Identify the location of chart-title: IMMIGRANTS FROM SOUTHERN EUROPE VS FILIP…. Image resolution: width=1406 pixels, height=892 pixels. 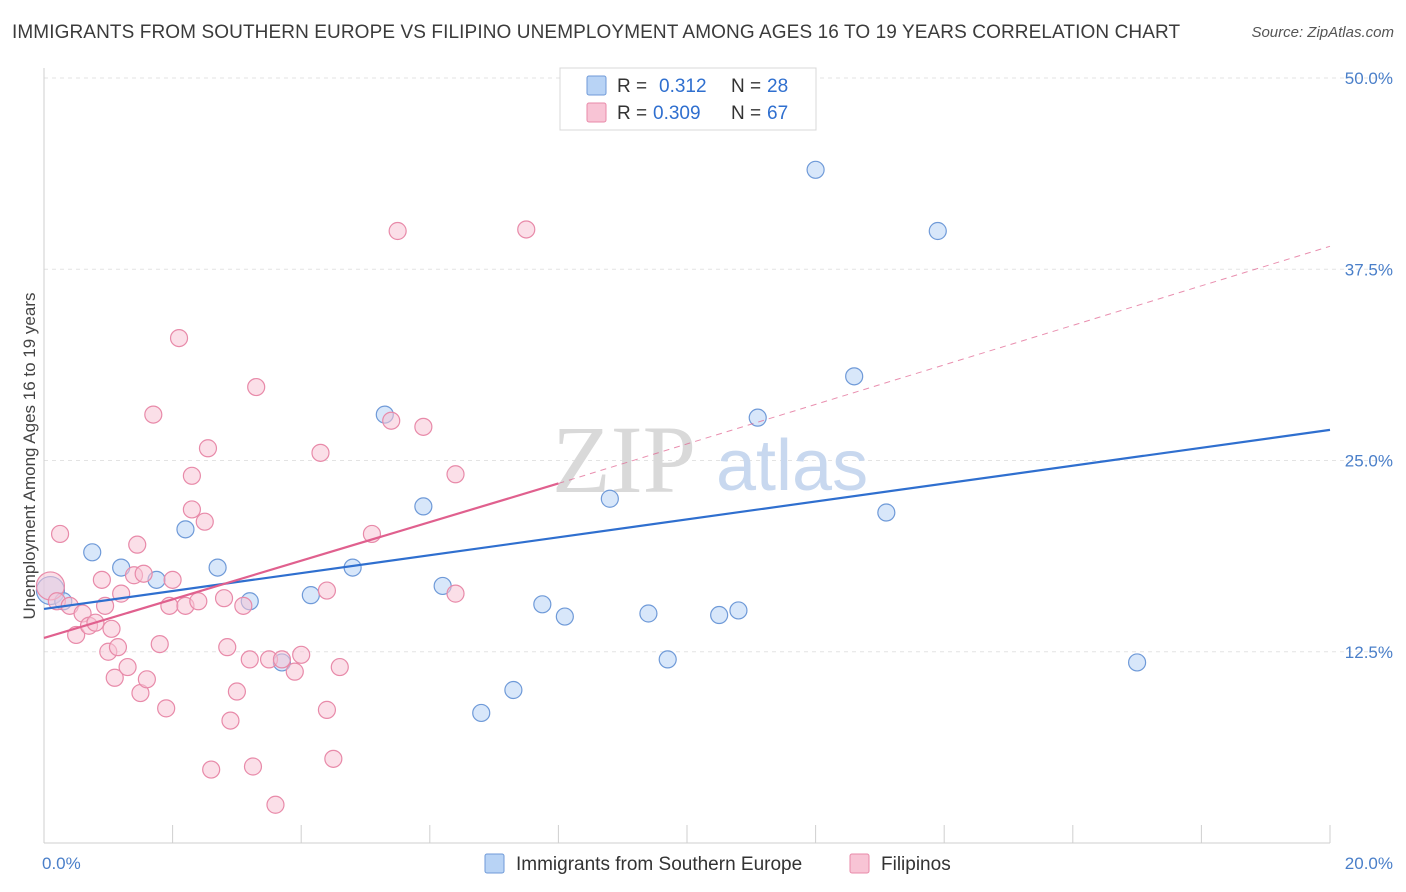
(596, 32).